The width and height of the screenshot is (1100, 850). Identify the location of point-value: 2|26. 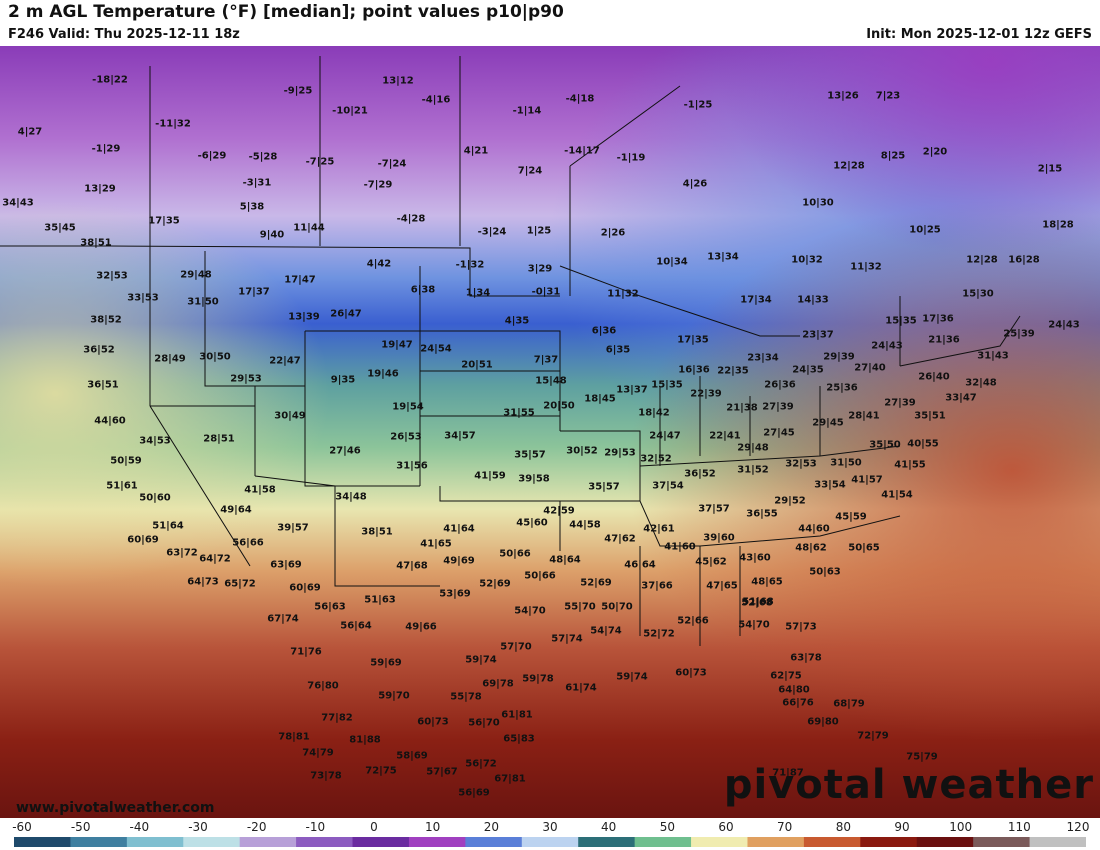
(613, 233).